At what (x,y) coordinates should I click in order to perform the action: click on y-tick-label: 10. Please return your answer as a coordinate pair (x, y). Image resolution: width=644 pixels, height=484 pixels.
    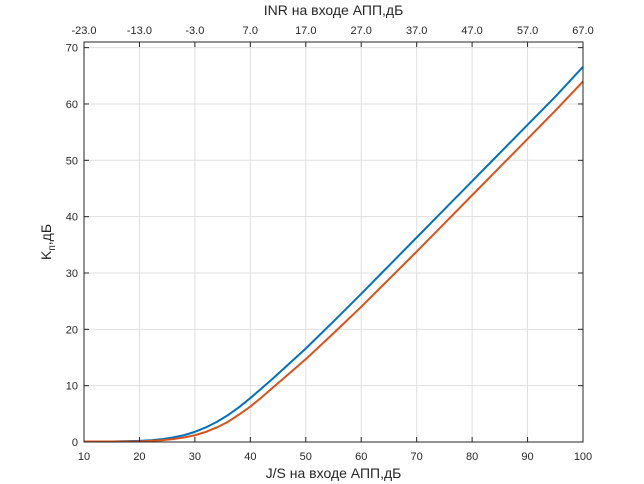
    Looking at the image, I should click on (72, 387).